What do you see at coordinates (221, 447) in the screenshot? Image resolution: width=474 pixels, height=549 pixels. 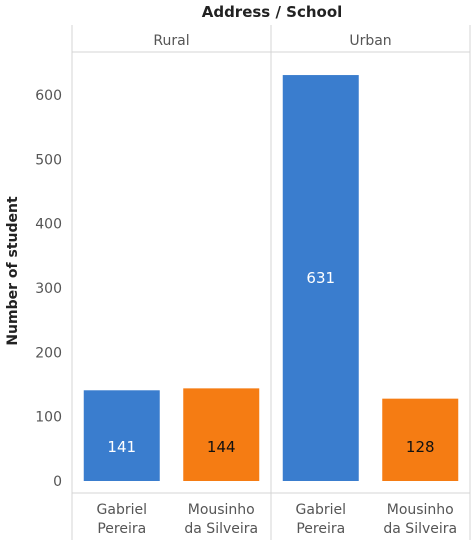 I see `bar-data-label: 144` at bounding box center [221, 447].